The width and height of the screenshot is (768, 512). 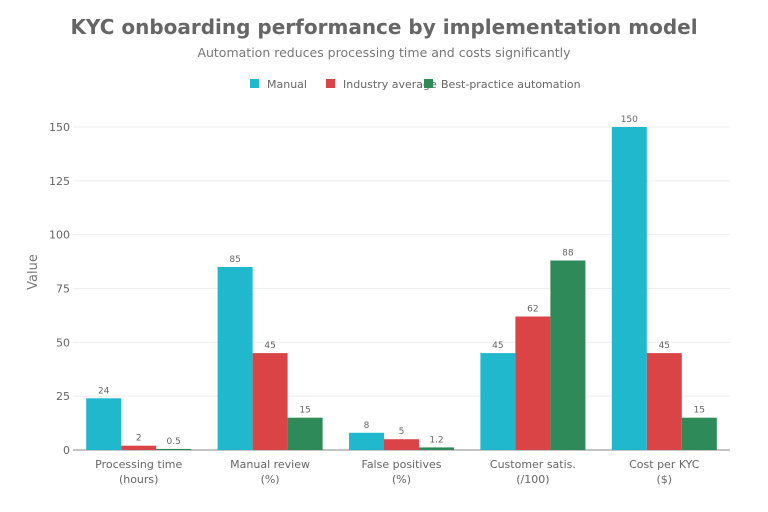 I want to click on data-label: 5, so click(x=402, y=432).